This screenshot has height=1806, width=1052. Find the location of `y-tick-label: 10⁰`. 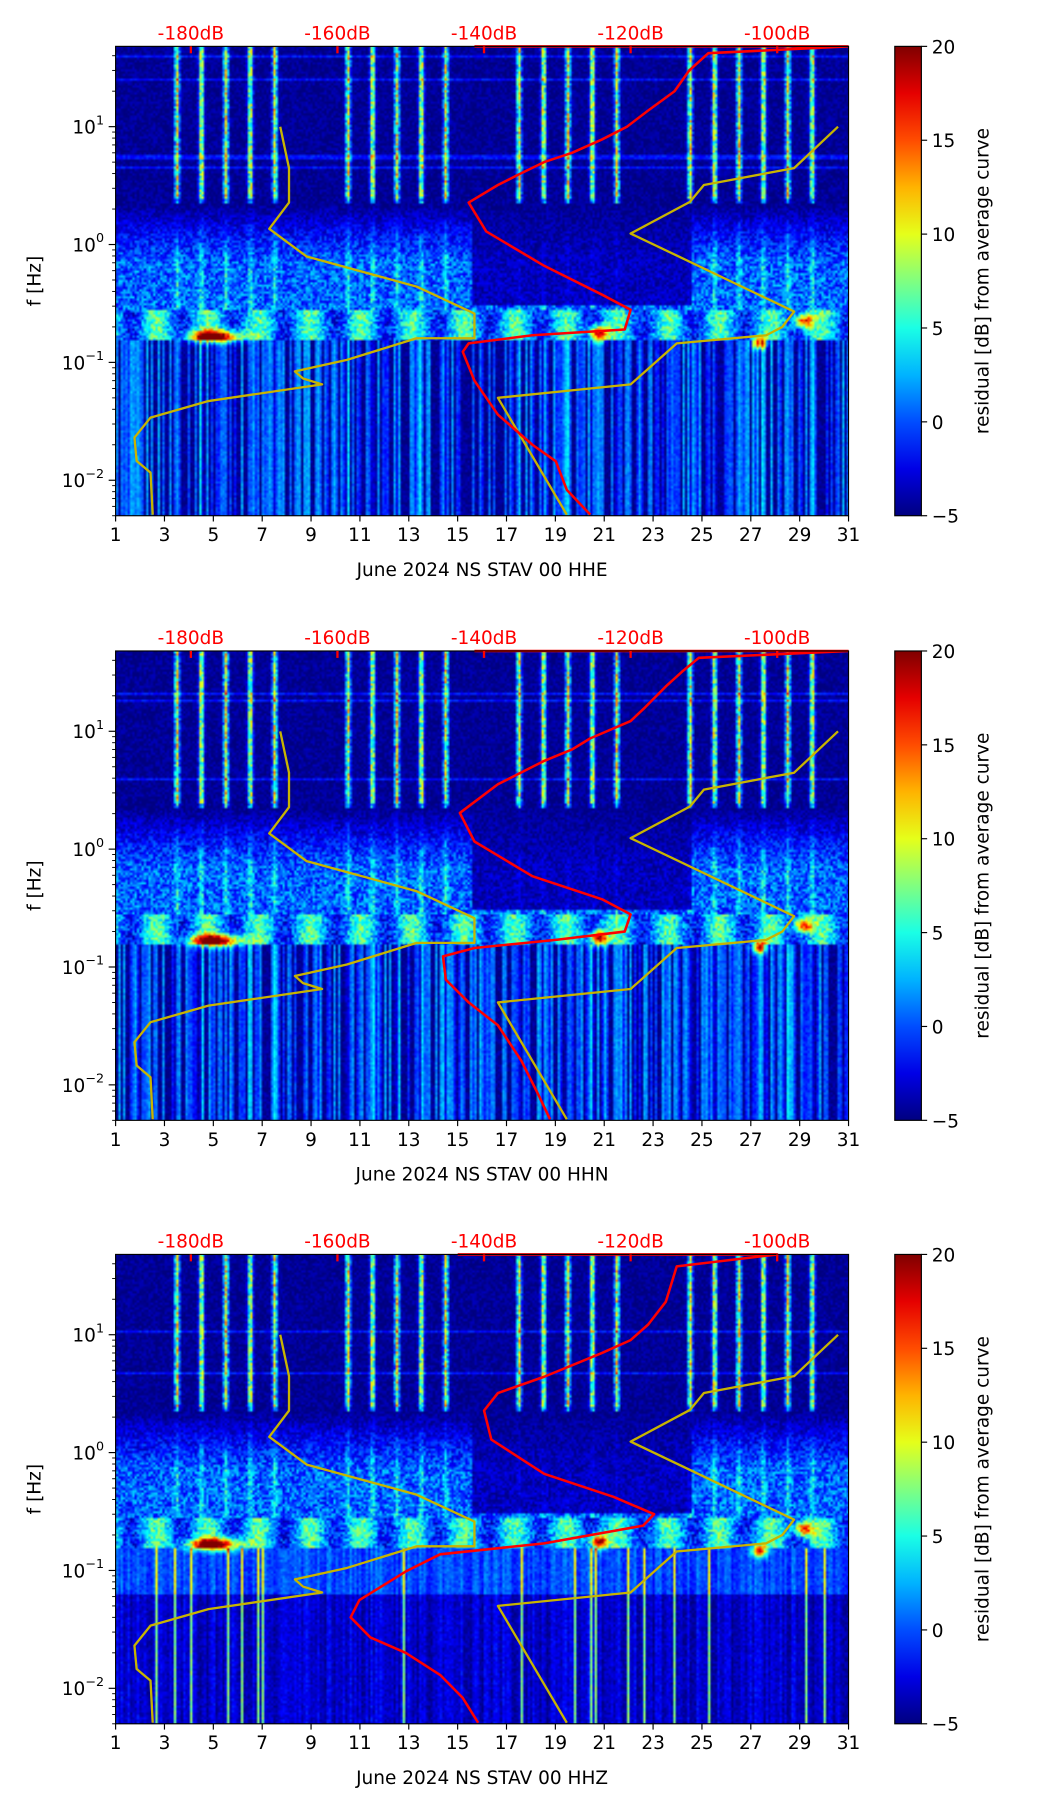

y-tick-label: 10⁰ is located at coordinates (88, 848).